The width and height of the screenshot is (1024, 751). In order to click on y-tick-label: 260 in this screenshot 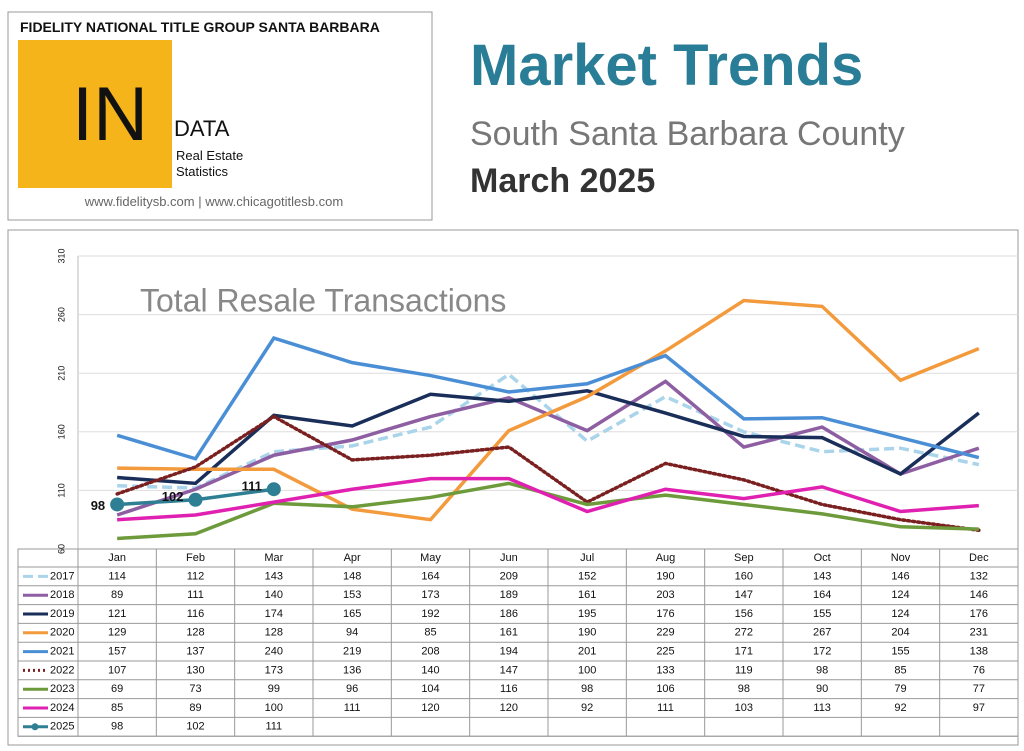, I will do `click(61, 314)`.